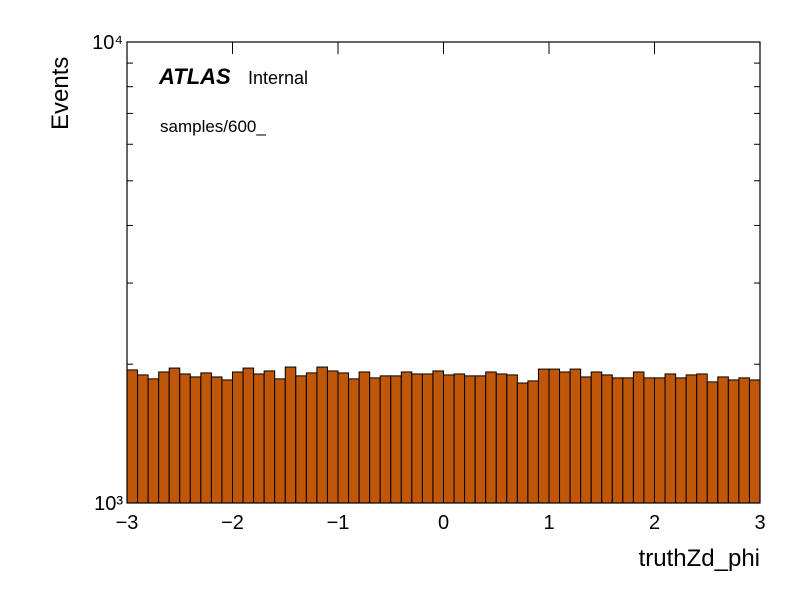 Image resolution: width=800 pixels, height=600 pixels. I want to click on x-tick-label: 1, so click(548, 523).